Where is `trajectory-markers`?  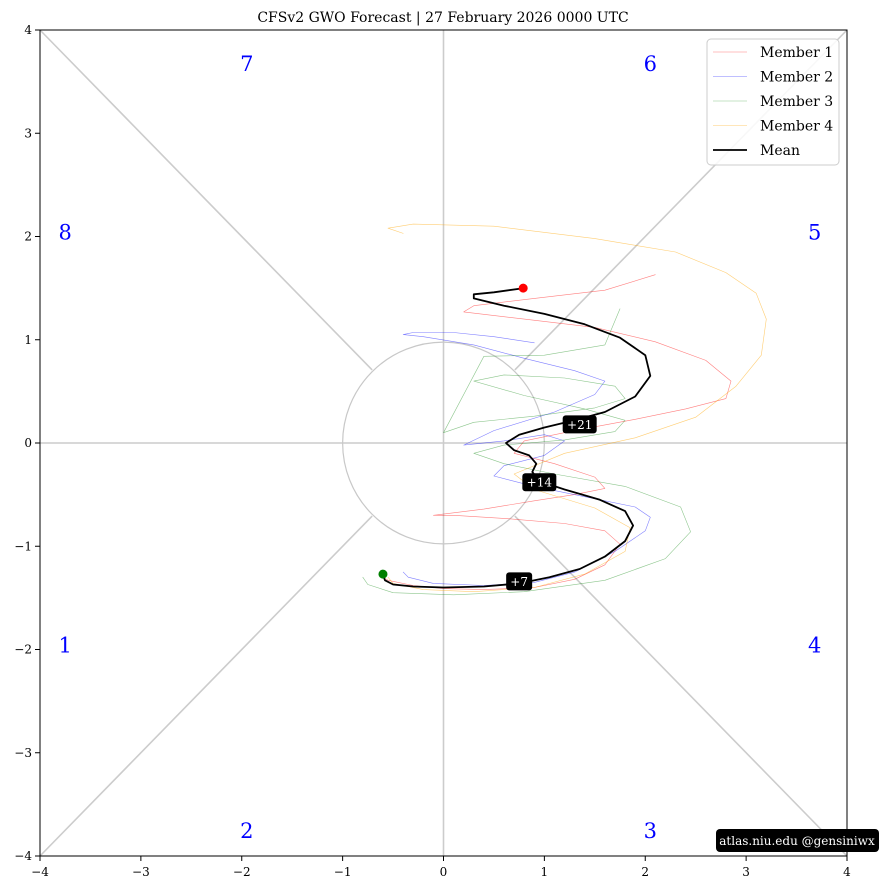 trajectory-markers is located at coordinates (453, 431).